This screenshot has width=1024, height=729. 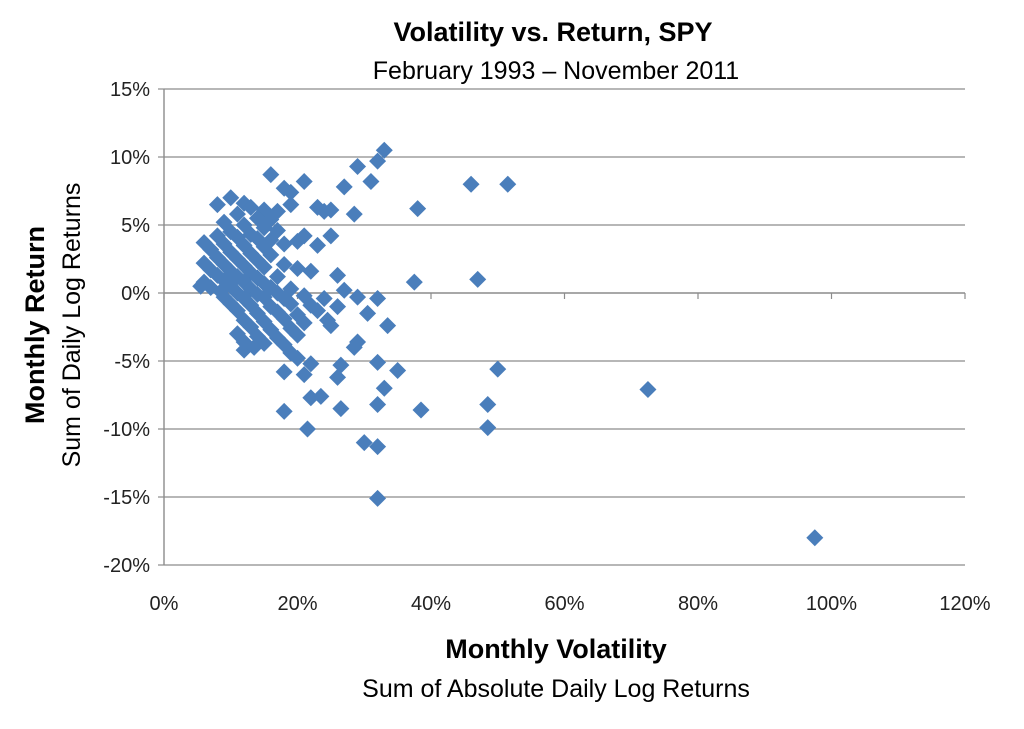 I want to click on y-tick-label: 10%, so click(x=130, y=158).